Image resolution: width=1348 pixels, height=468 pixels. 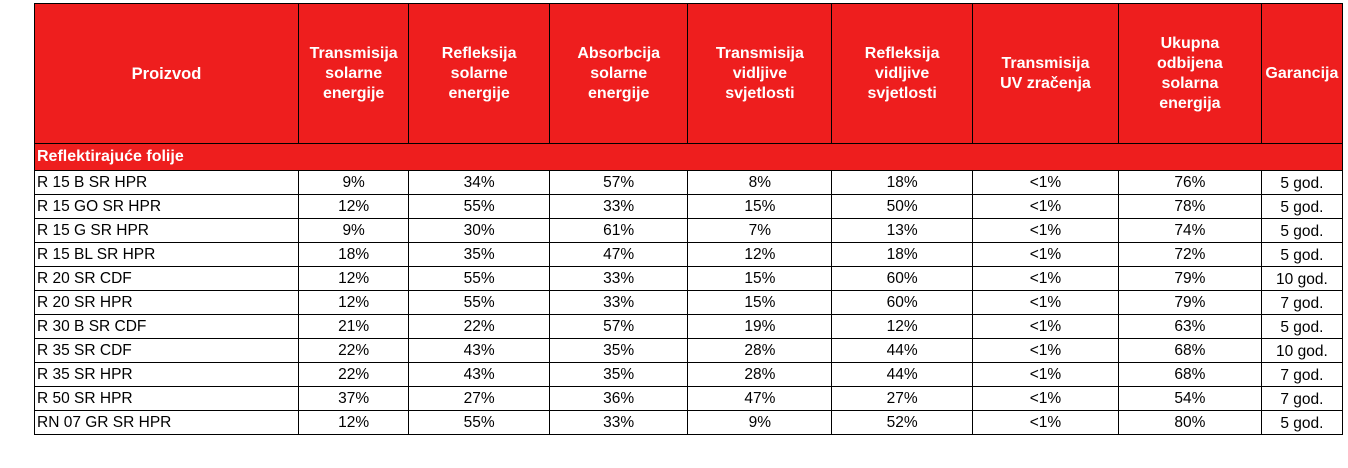 What do you see at coordinates (479, 398) in the screenshot?
I see `cell-solar-reflection: 27%` at bounding box center [479, 398].